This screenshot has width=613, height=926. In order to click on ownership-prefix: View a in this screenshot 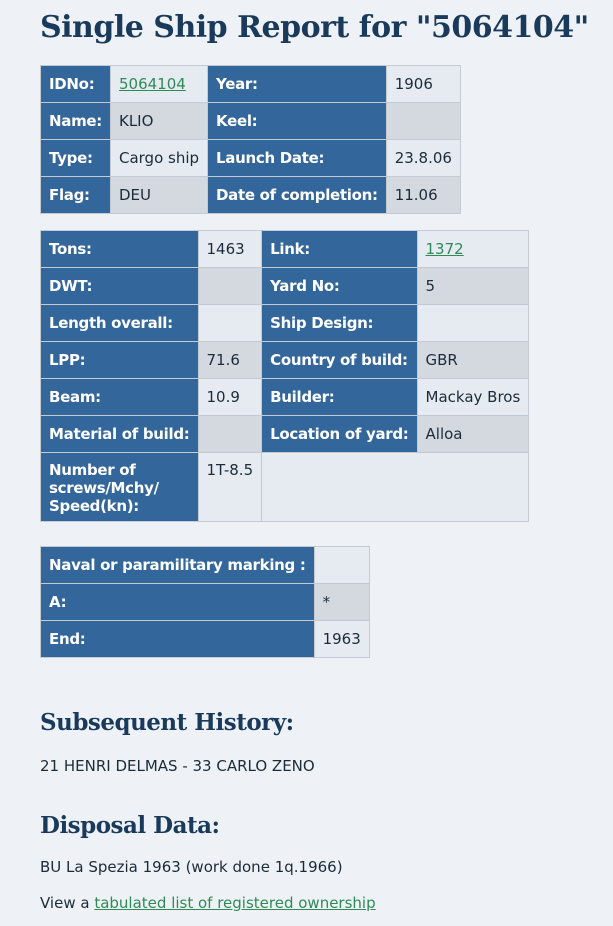, I will do `click(67, 903)`.